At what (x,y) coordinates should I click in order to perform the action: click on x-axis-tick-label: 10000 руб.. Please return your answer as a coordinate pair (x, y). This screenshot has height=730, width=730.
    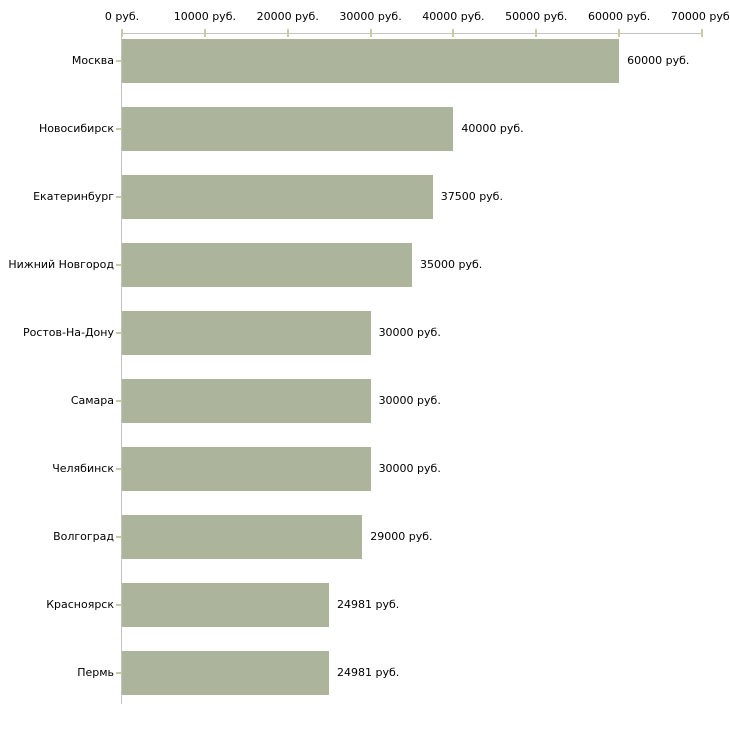
    Looking at the image, I should click on (204, 16).